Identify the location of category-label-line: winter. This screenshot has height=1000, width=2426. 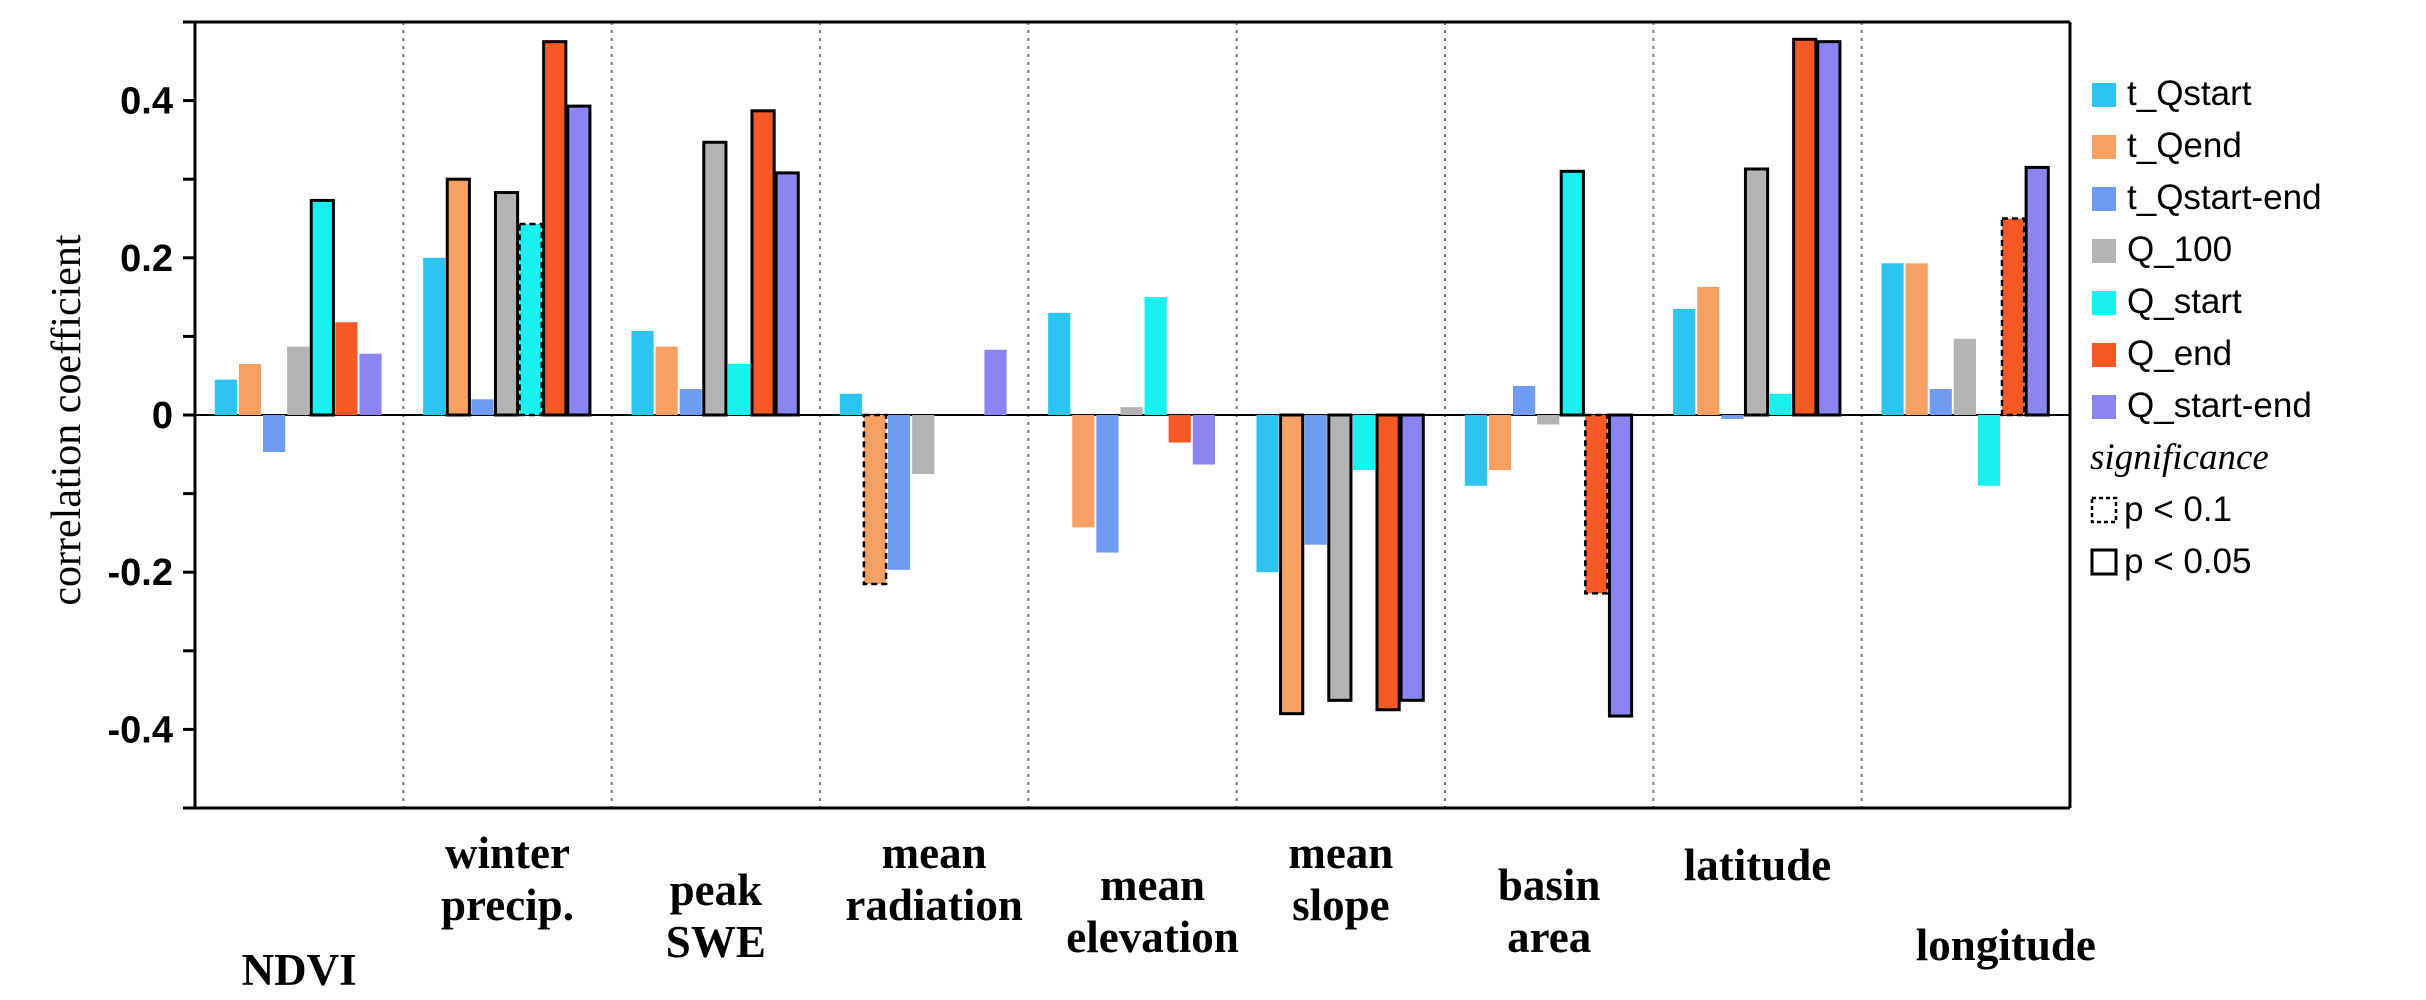
(507, 853).